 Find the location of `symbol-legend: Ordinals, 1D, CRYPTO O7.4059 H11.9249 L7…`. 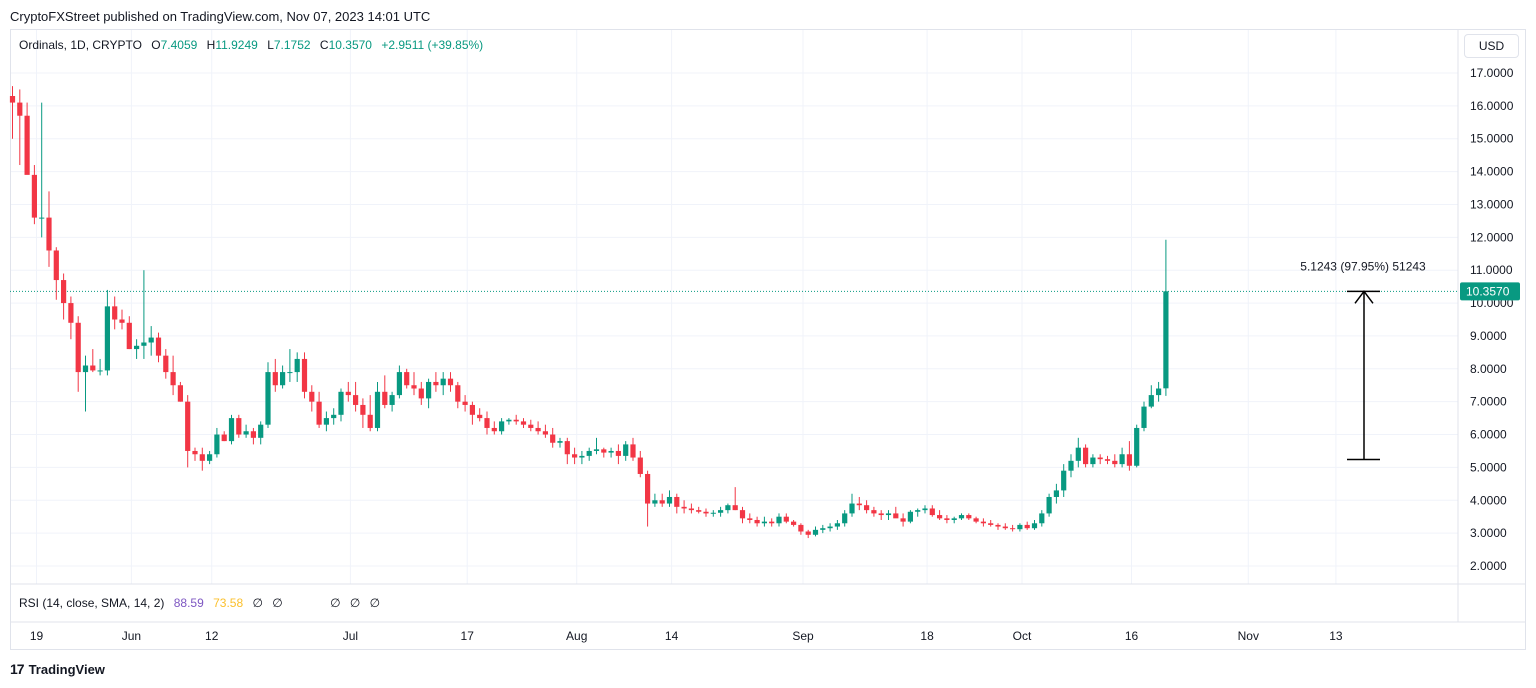

symbol-legend: Ordinals, 1D, CRYPTO O7.4059 H11.9249 L7… is located at coordinates (251, 45).